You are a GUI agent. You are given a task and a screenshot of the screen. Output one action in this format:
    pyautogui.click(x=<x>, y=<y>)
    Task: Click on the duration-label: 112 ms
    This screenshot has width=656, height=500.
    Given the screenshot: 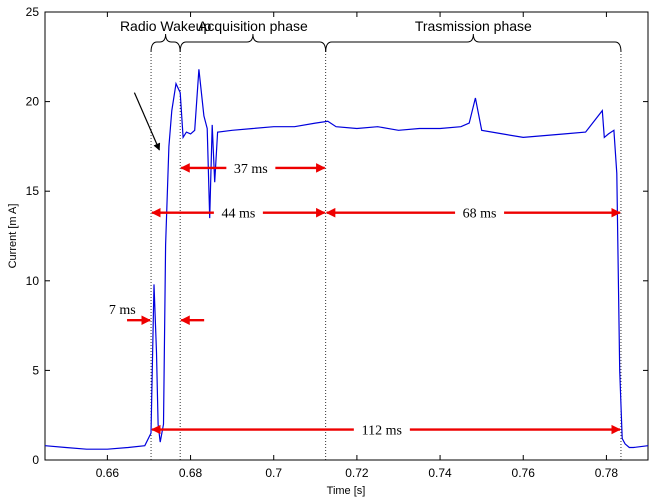 What is the action you would take?
    pyautogui.click(x=382, y=431)
    